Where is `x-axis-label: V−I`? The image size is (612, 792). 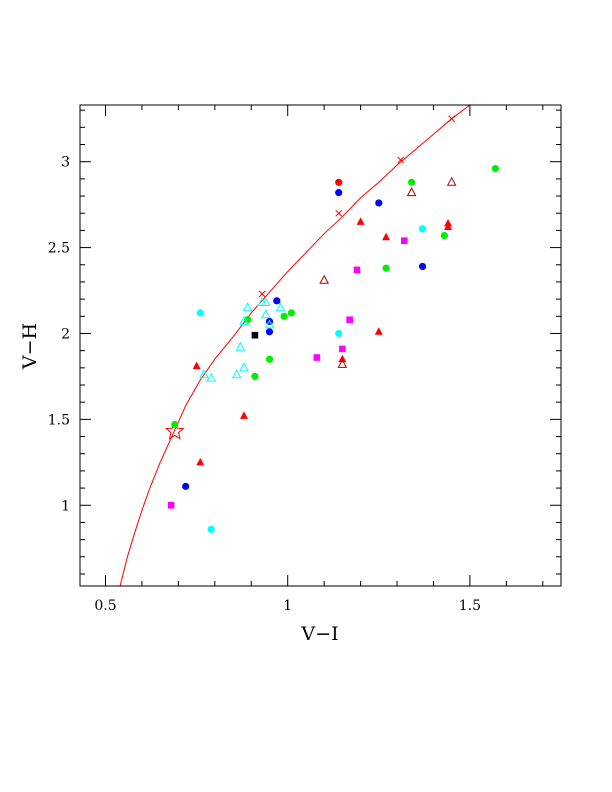
x-axis-label: V−I is located at coordinates (319, 634).